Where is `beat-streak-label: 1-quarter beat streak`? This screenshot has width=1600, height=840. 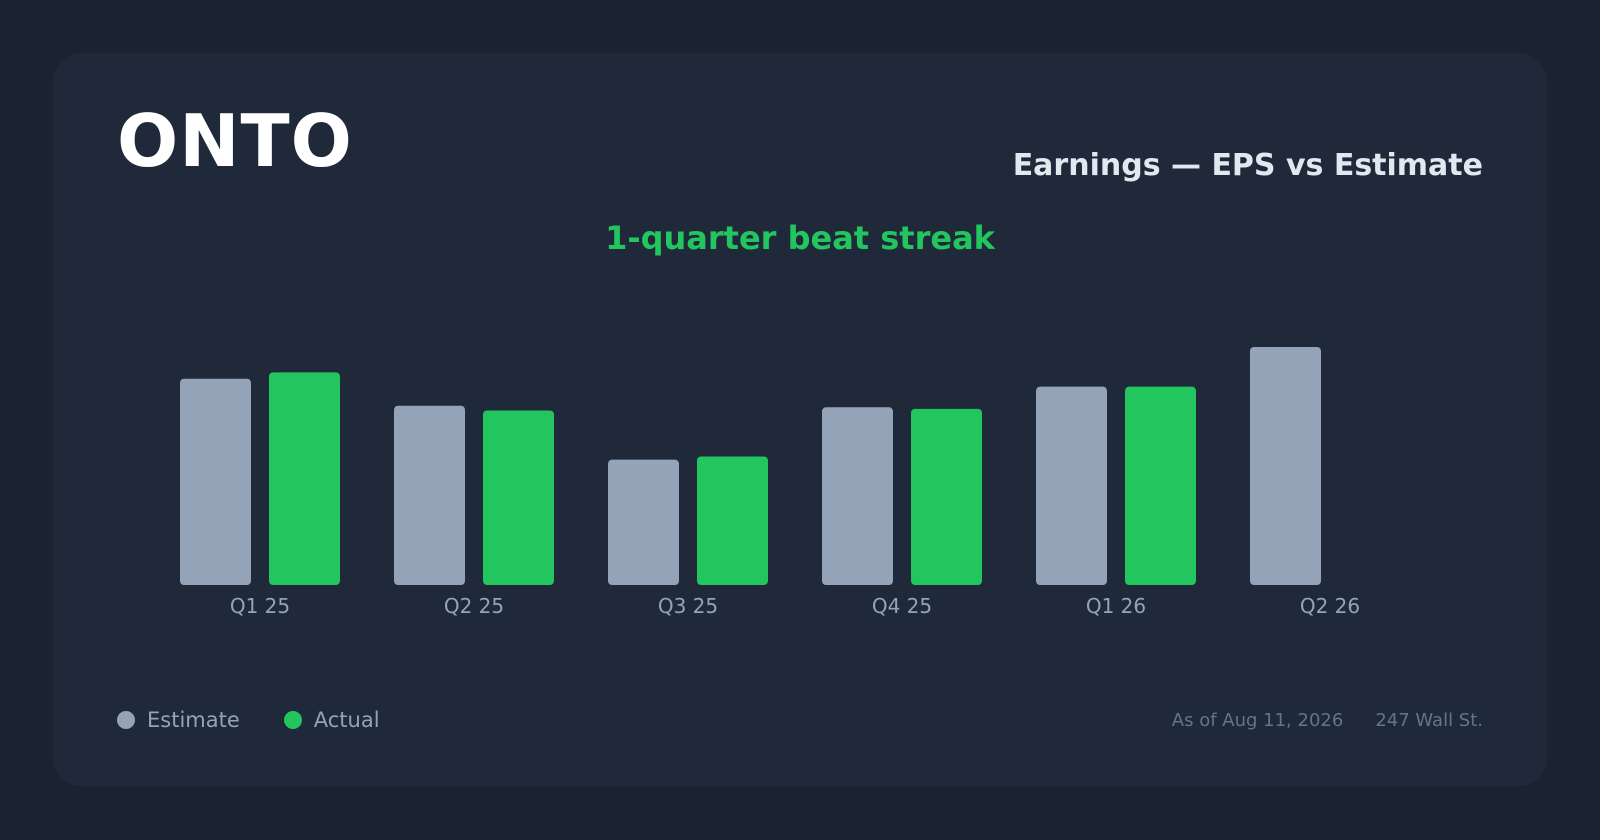 beat-streak-label: 1-quarter beat streak is located at coordinates (800, 238).